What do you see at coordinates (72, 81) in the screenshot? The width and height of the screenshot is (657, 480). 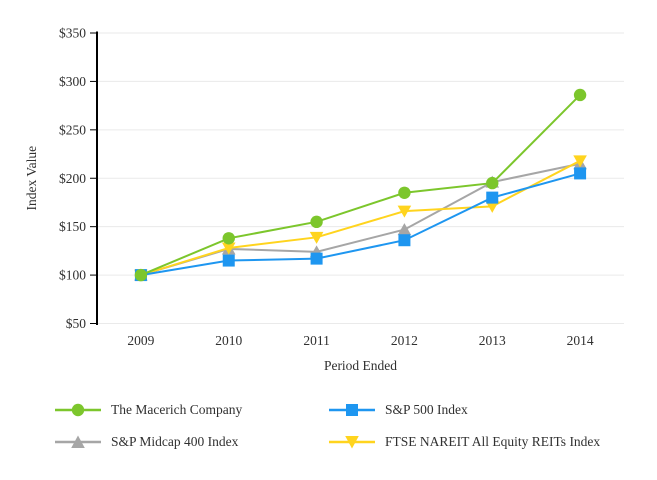 I see `y-tick-label: $300` at bounding box center [72, 81].